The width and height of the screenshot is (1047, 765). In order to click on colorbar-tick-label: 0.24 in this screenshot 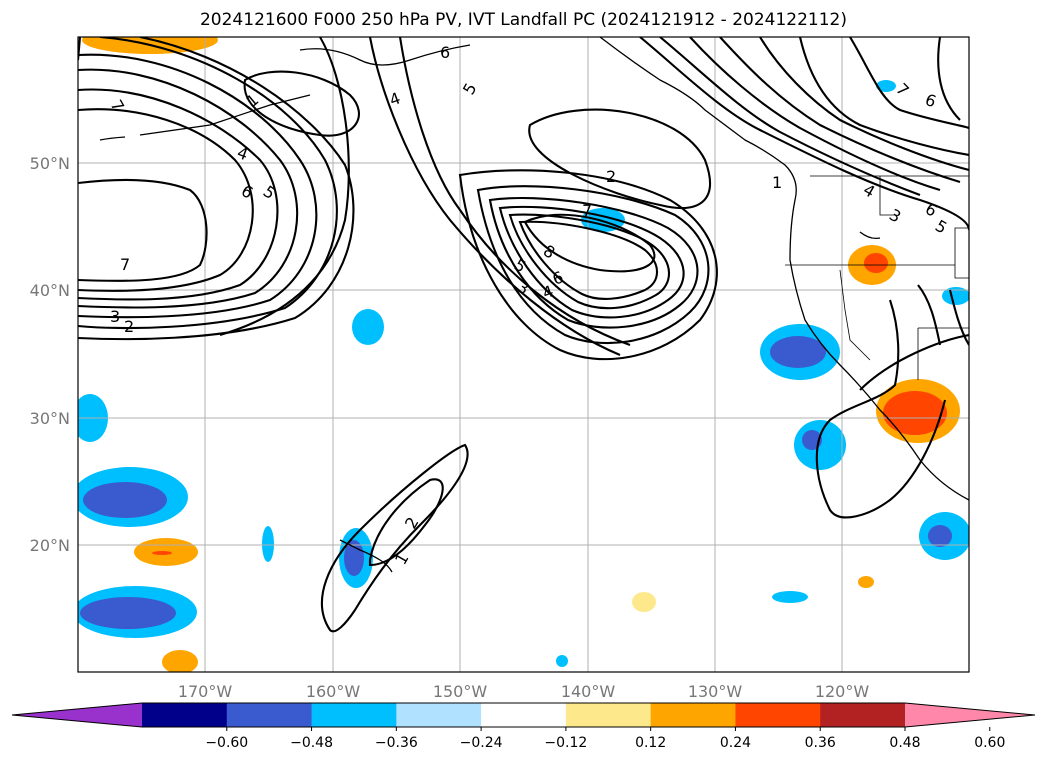, I will do `click(735, 743)`.